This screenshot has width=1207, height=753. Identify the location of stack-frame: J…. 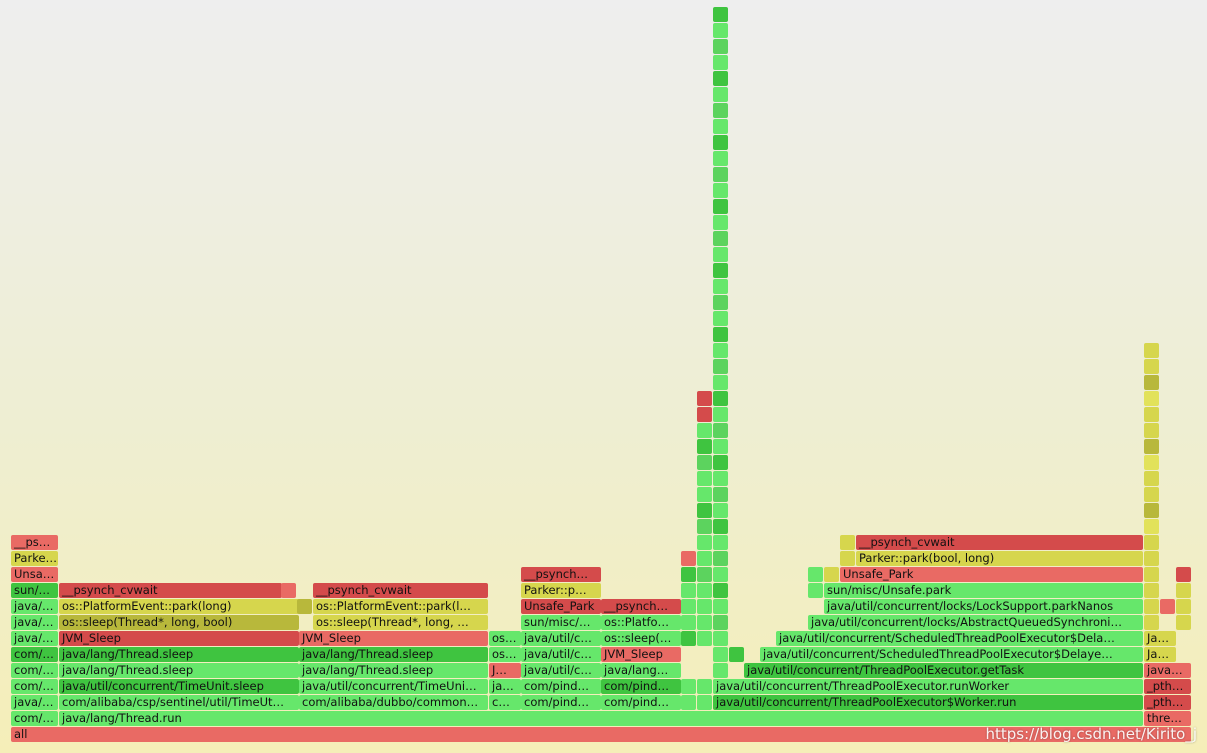
(505, 670).